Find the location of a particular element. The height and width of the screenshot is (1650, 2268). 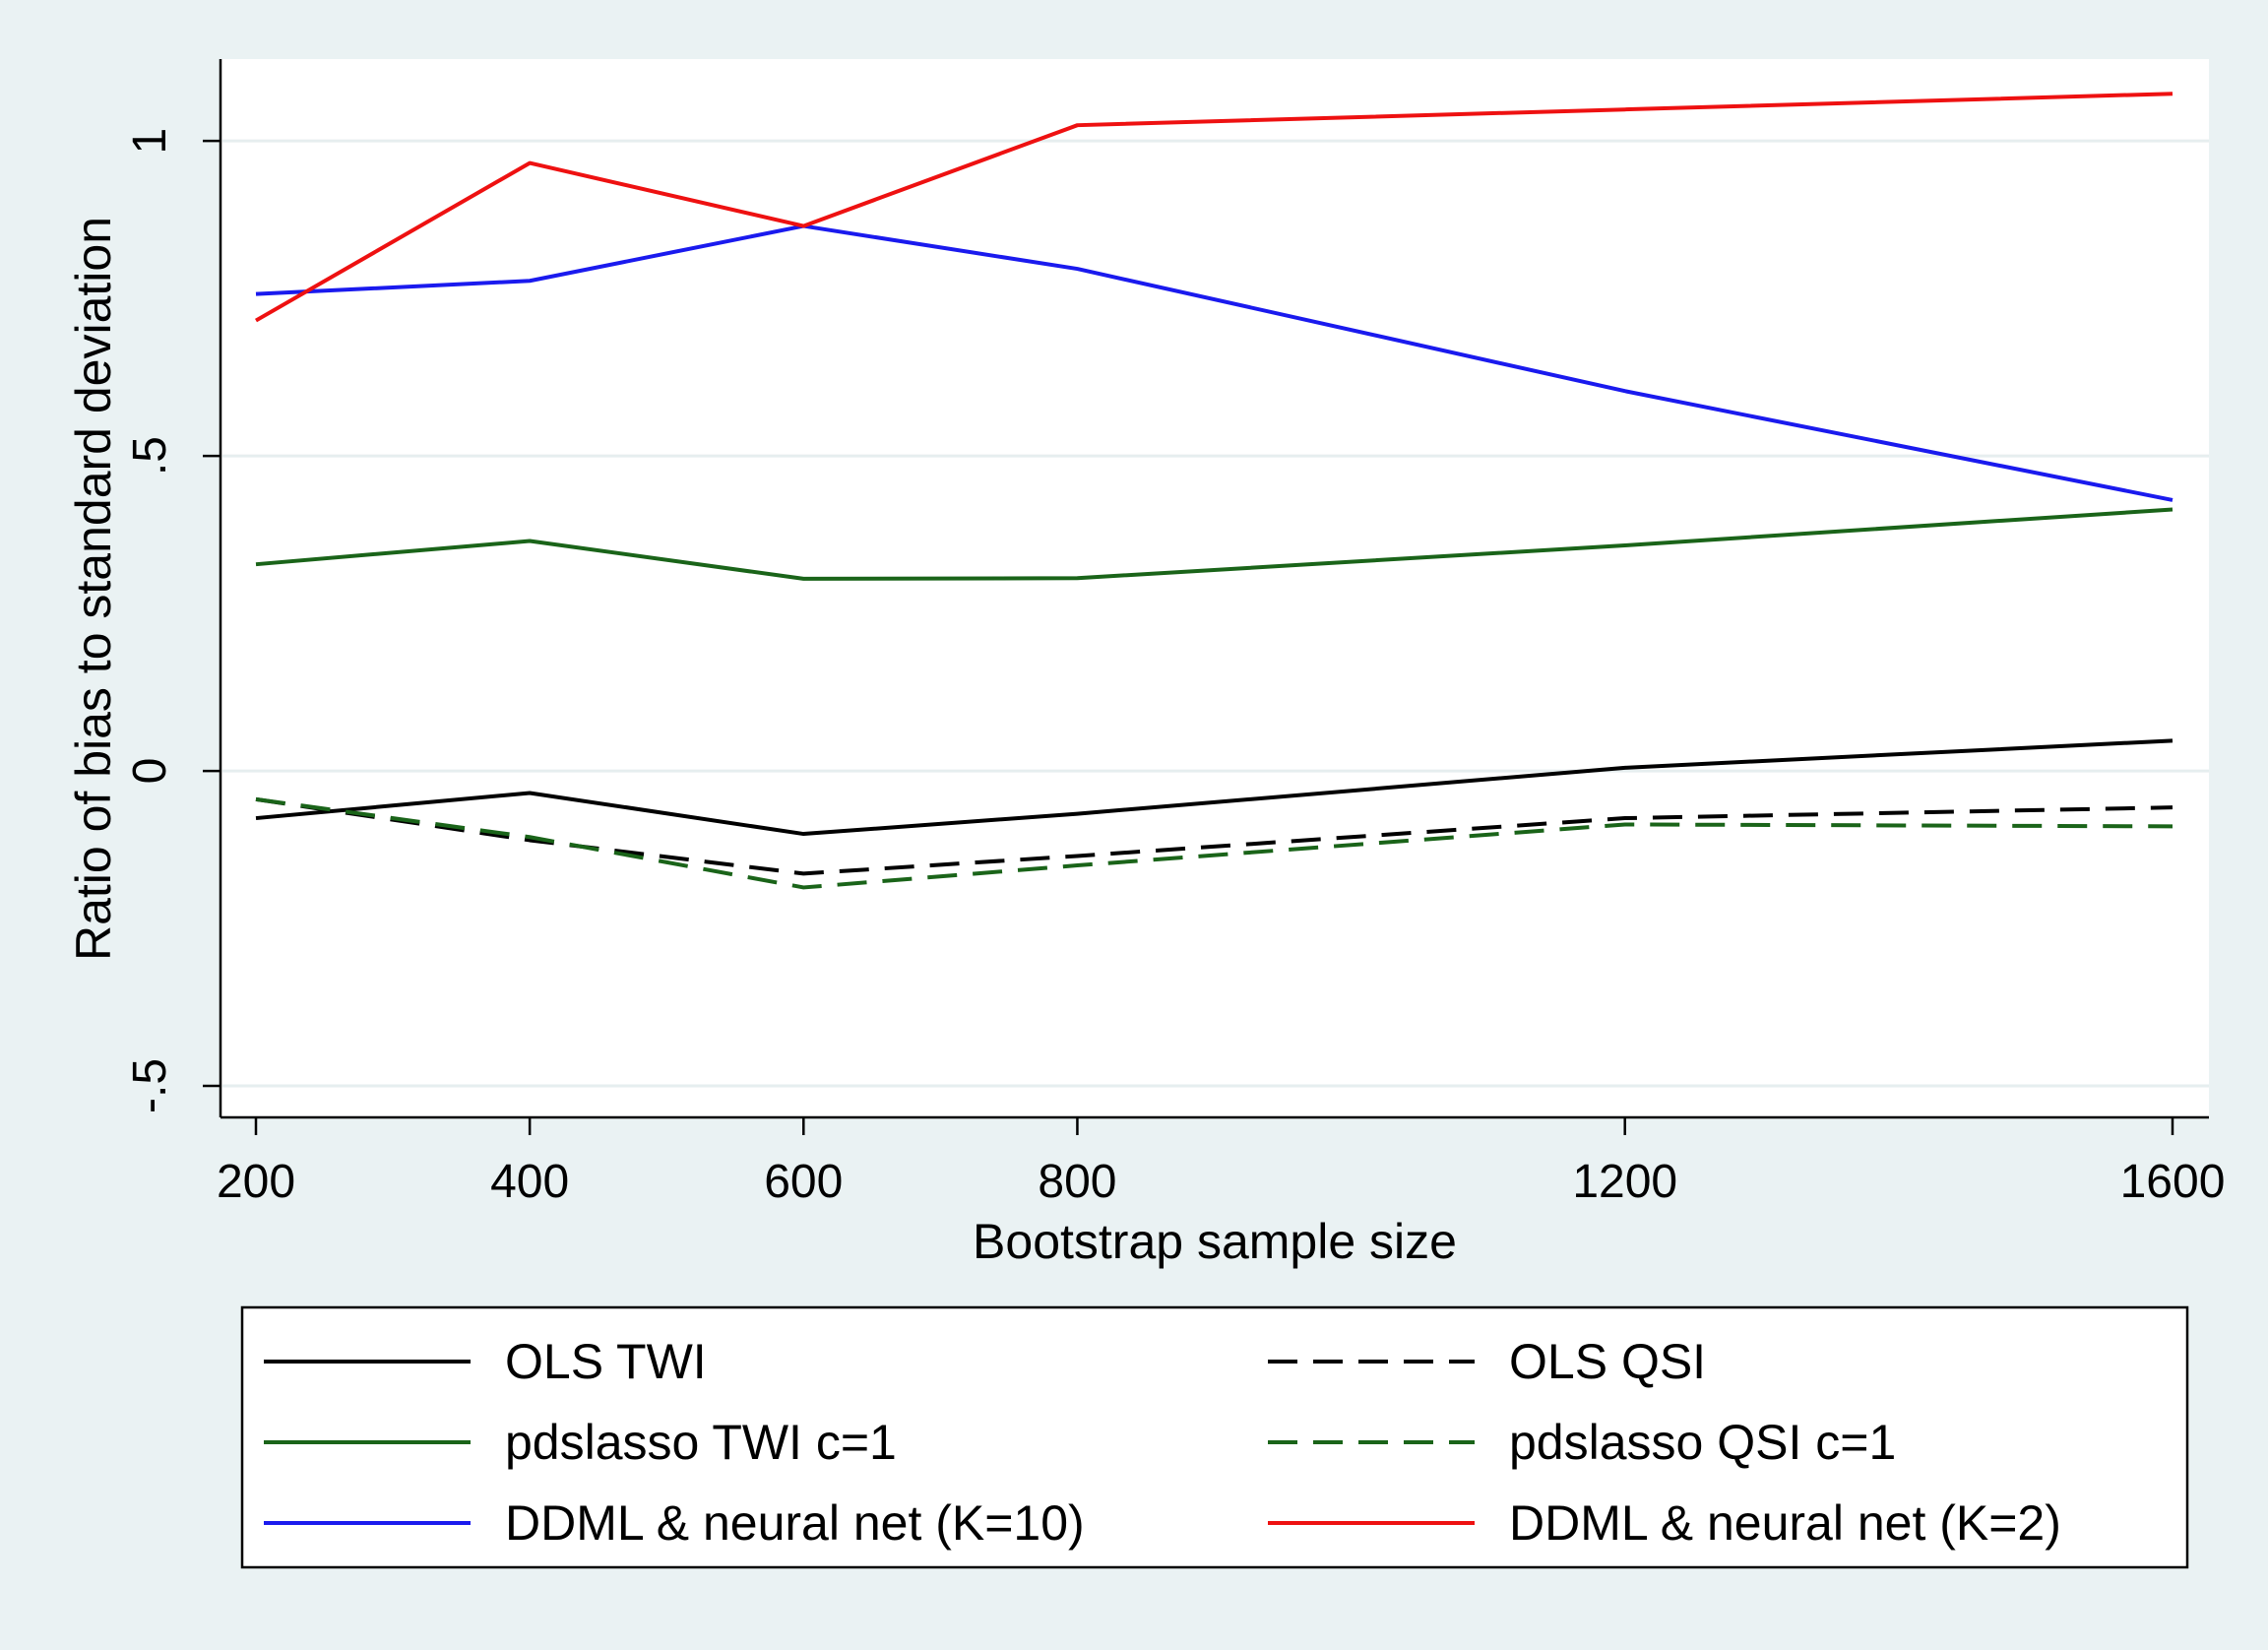

x-tick-label: 1200 is located at coordinates (1624, 1182).